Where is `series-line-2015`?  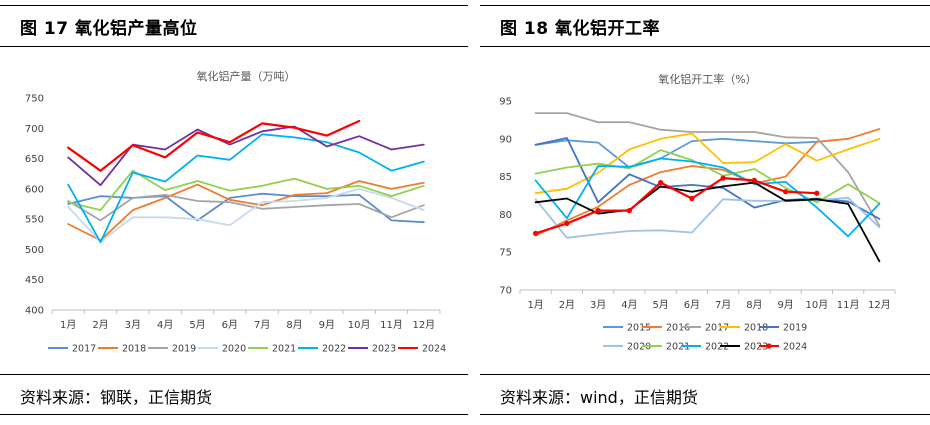 series-line-2015 is located at coordinates (676, 153).